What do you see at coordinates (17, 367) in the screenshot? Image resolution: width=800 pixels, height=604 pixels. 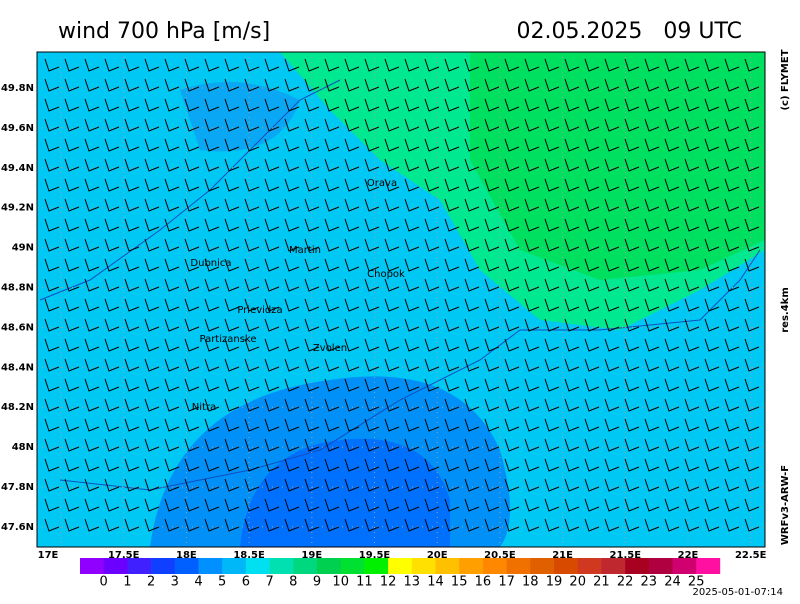 I see `lat-label: 48.4N` at bounding box center [17, 367].